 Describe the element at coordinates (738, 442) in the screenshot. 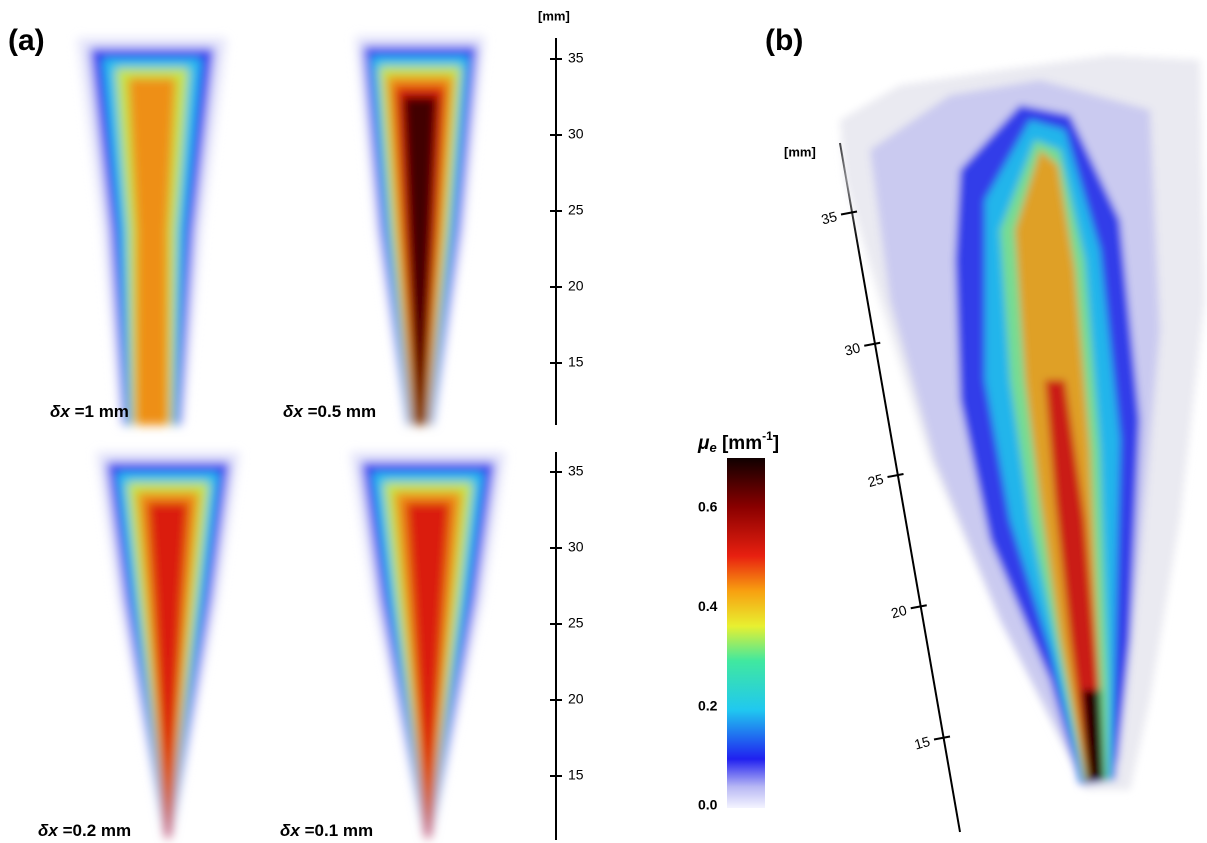

I see `colorbar-label: μe [mm-1]` at that location.